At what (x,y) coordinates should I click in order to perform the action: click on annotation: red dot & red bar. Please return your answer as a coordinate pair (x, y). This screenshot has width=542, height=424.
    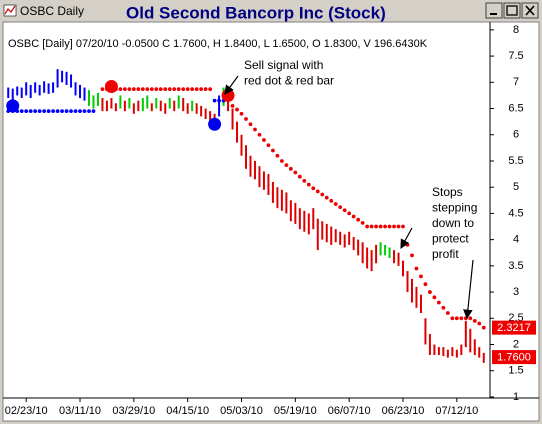
    Looking at the image, I should click on (289, 81).